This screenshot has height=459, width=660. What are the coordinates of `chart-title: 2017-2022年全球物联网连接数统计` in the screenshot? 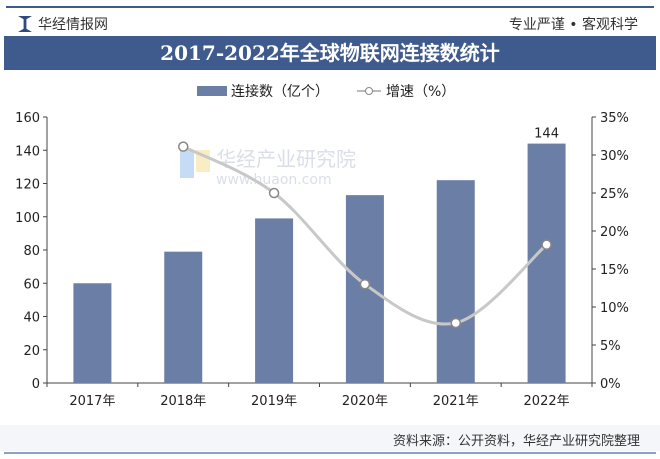 It's located at (330, 53).